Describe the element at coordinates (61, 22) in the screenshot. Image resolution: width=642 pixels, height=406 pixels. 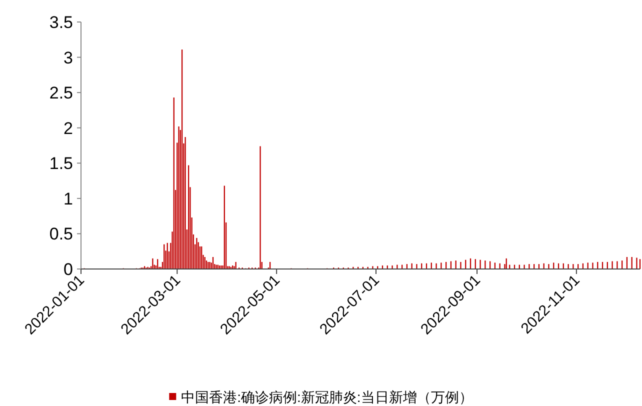
I see `y-tick-label: 3.5` at that location.